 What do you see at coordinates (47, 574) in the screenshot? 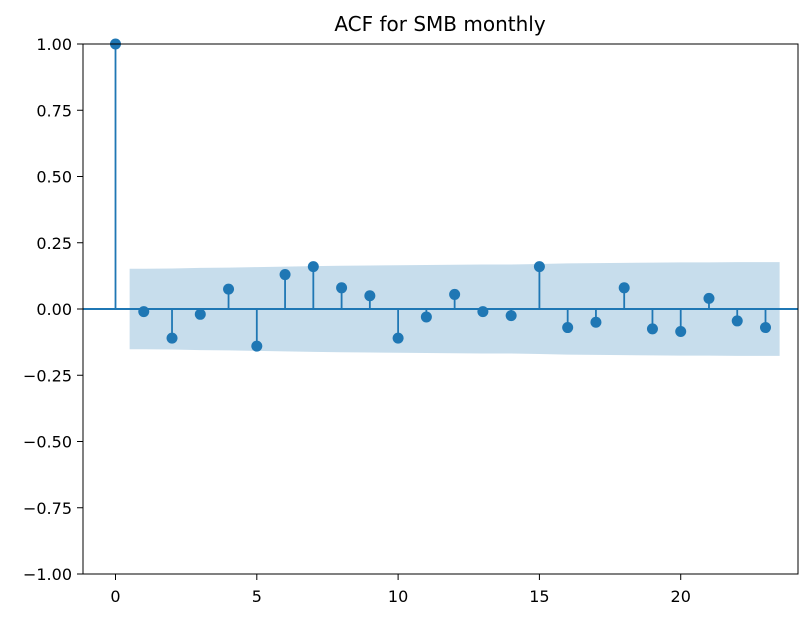
I see `y-tick-label: −1.00` at bounding box center [47, 574].